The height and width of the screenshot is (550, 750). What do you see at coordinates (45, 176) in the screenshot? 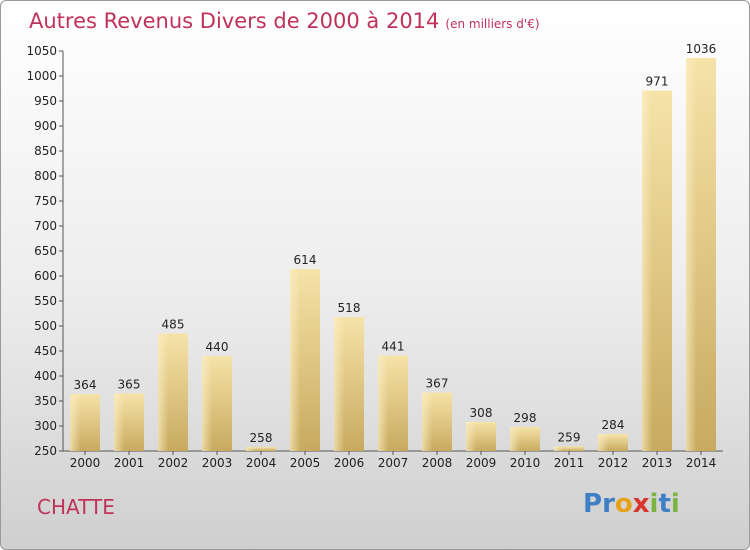
I see `y-tick-label: 800` at bounding box center [45, 176].